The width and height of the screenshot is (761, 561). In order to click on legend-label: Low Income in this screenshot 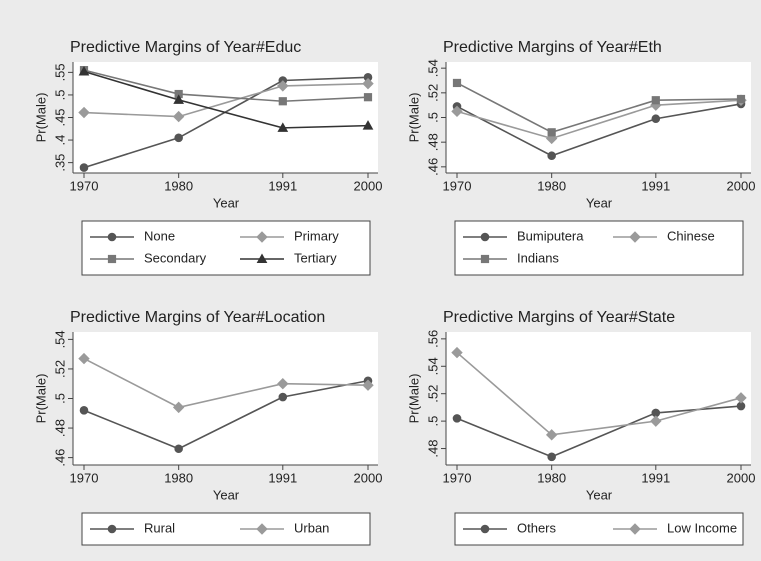, I will do `click(702, 527)`.